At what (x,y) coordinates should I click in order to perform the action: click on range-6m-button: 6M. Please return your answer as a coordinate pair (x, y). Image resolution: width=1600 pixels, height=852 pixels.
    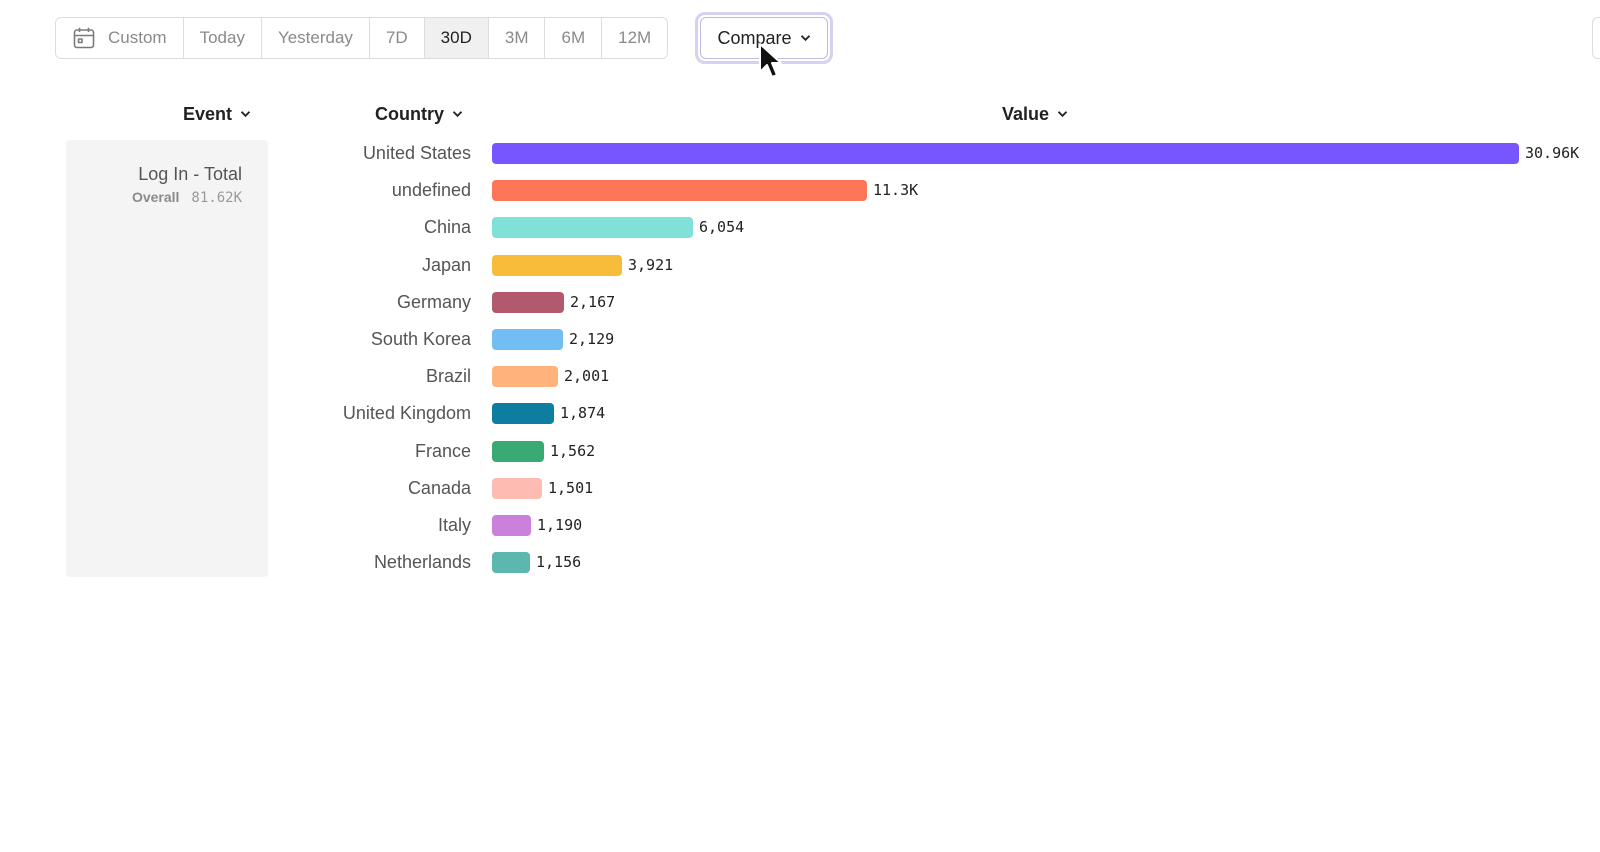
    Looking at the image, I should click on (574, 38).